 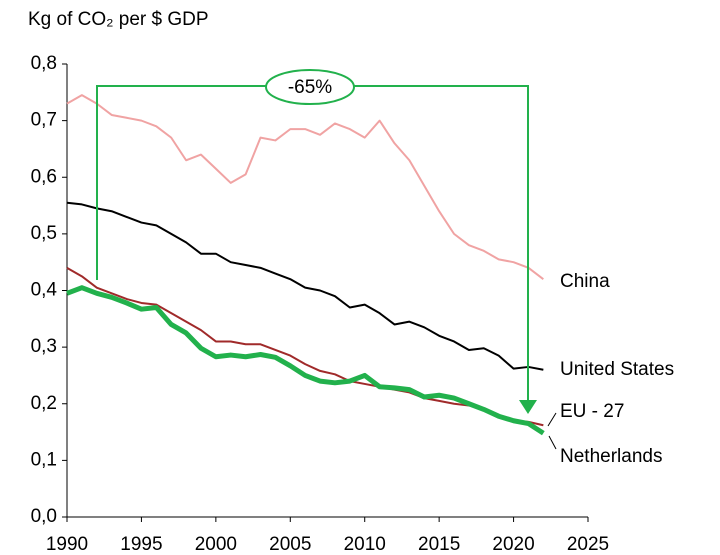 I want to click on y-tick-label: 0,7, so click(x=44, y=120).